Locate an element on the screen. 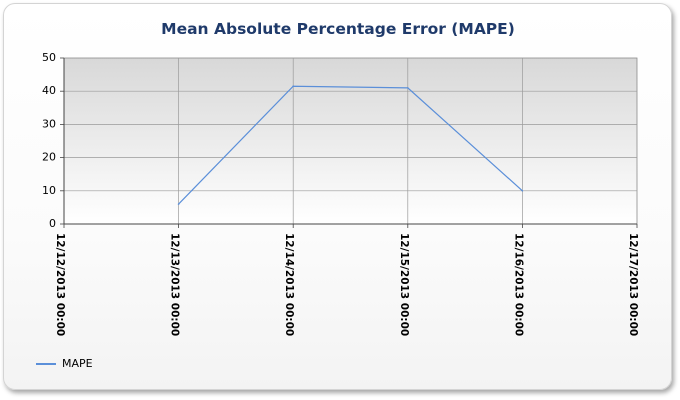  y-tick-label: 30 is located at coordinates (49, 123).